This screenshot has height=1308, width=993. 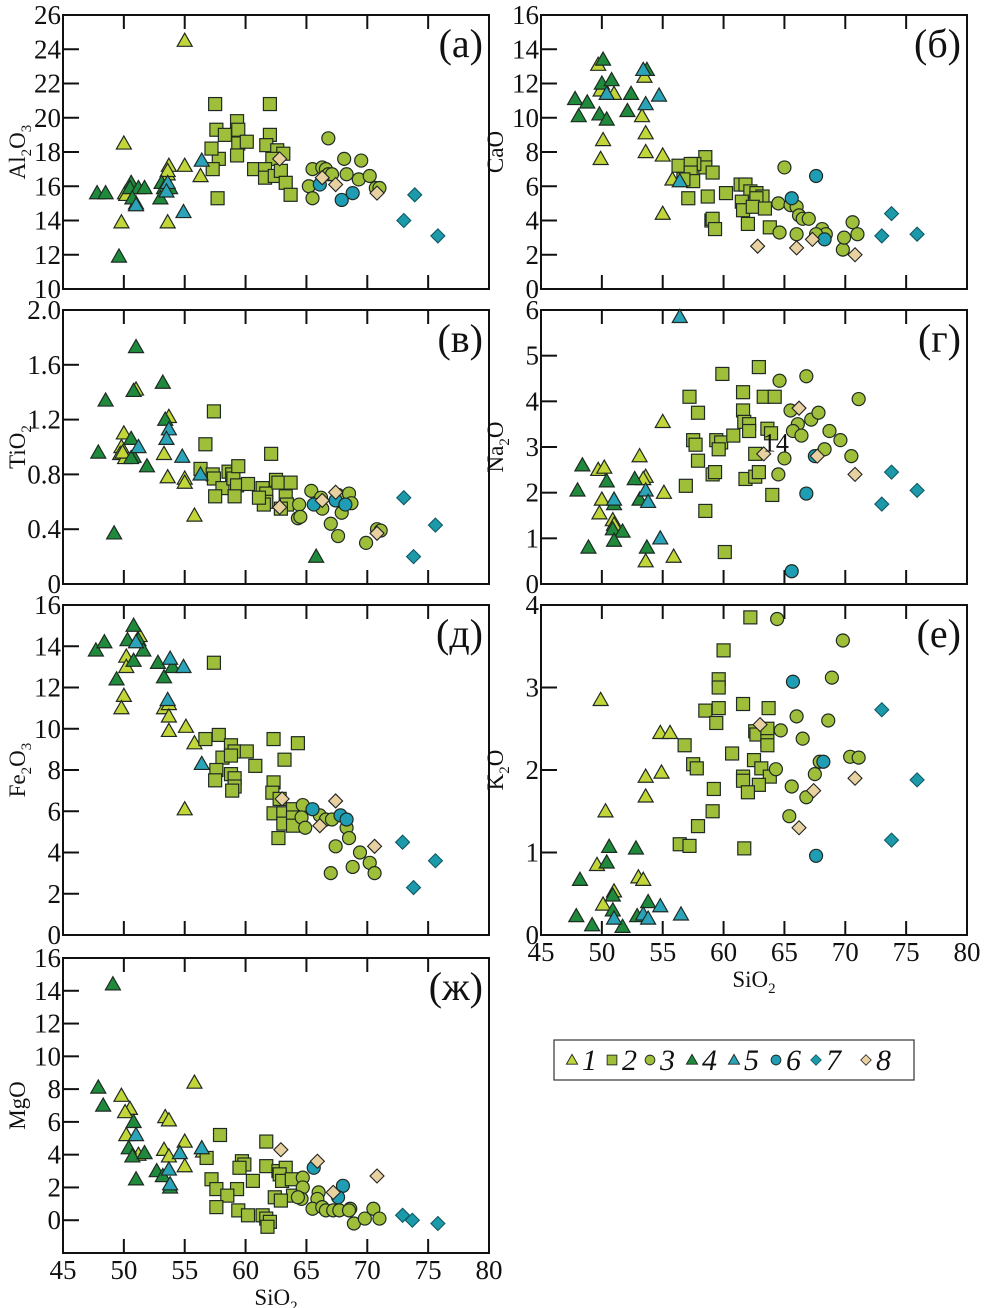 I want to click on legend-marker-diamond-icon, so click(x=816, y=1060).